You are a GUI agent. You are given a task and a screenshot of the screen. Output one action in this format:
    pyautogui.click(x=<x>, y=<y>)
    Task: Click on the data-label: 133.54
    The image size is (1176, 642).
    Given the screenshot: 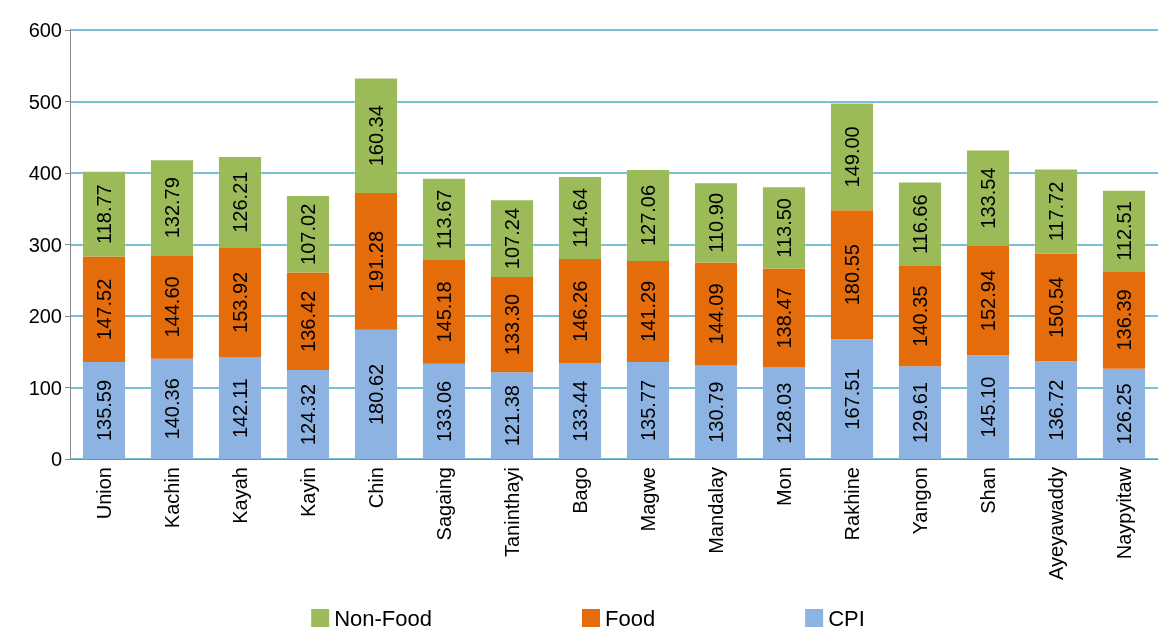 What is the action you would take?
    pyautogui.click(x=988, y=198)
    